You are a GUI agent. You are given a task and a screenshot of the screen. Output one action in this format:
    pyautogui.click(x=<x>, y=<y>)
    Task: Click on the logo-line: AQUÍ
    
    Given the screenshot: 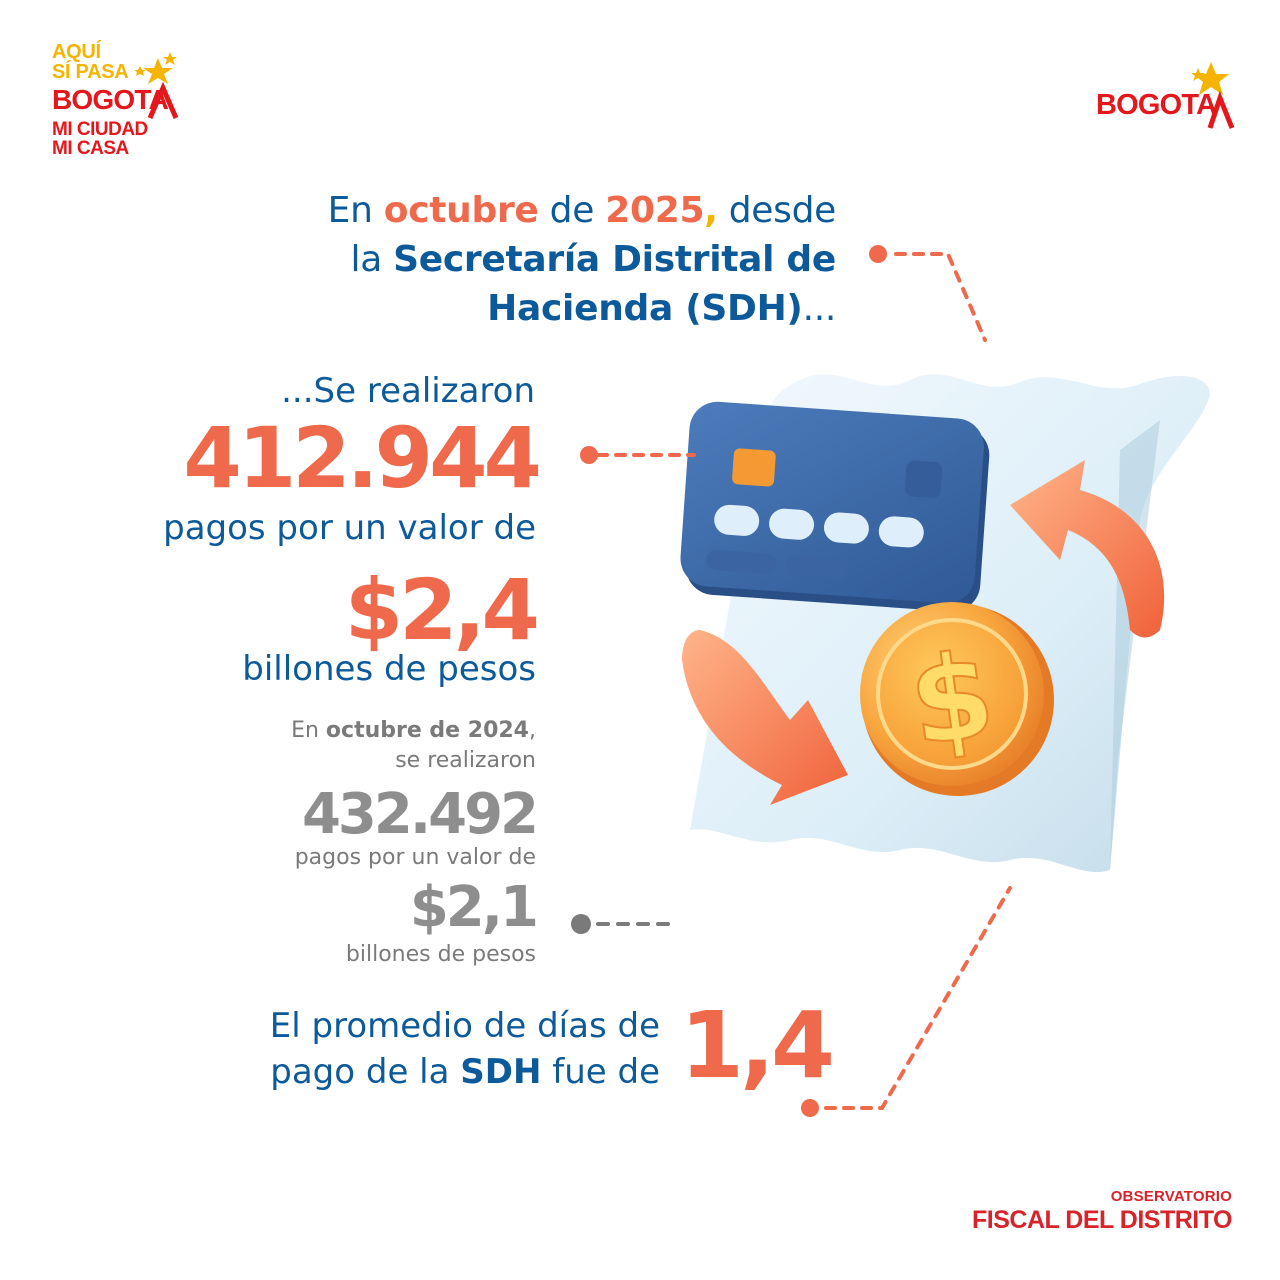 What is the action you would take?
    pyautogui.click(x=76, y=52)
    